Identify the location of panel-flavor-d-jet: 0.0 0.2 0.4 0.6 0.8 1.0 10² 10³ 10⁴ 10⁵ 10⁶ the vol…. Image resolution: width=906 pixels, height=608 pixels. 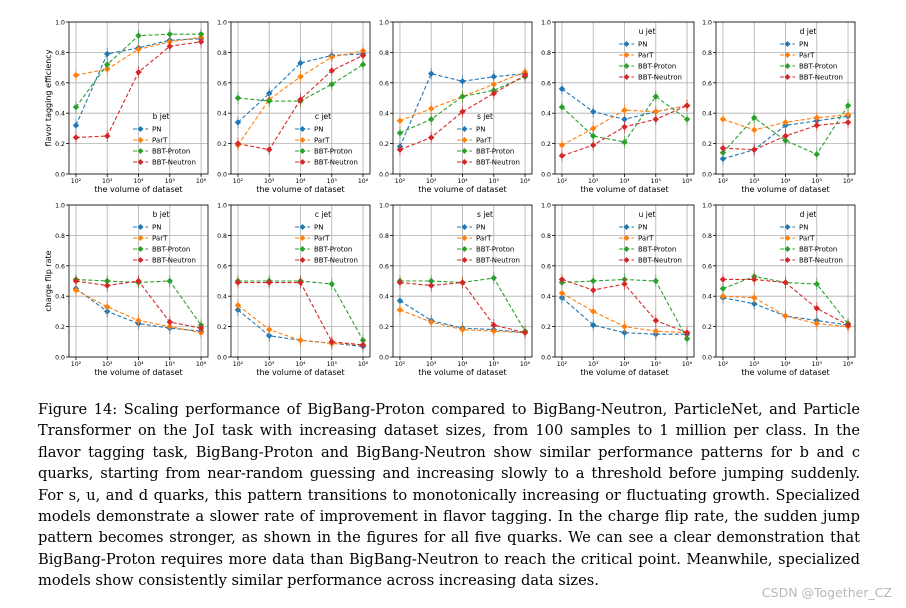
(779, 107).